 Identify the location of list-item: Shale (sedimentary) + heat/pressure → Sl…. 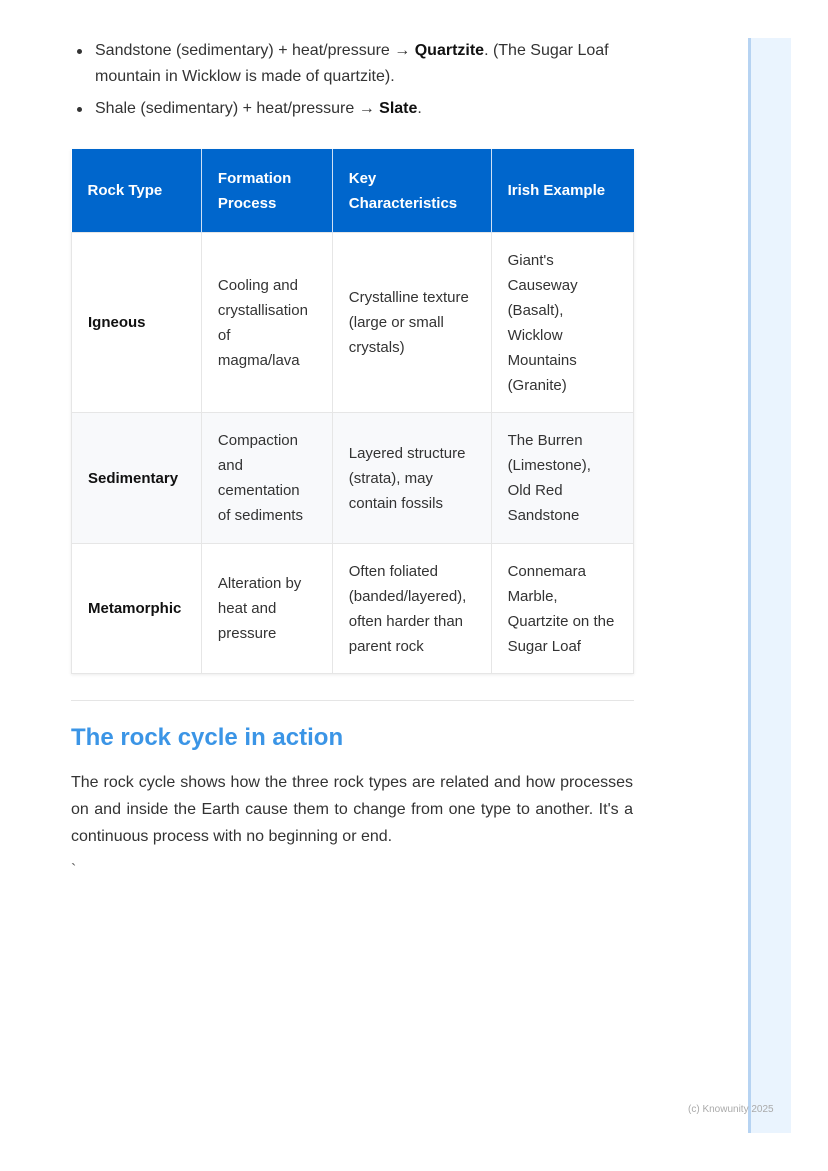
(352, 109).